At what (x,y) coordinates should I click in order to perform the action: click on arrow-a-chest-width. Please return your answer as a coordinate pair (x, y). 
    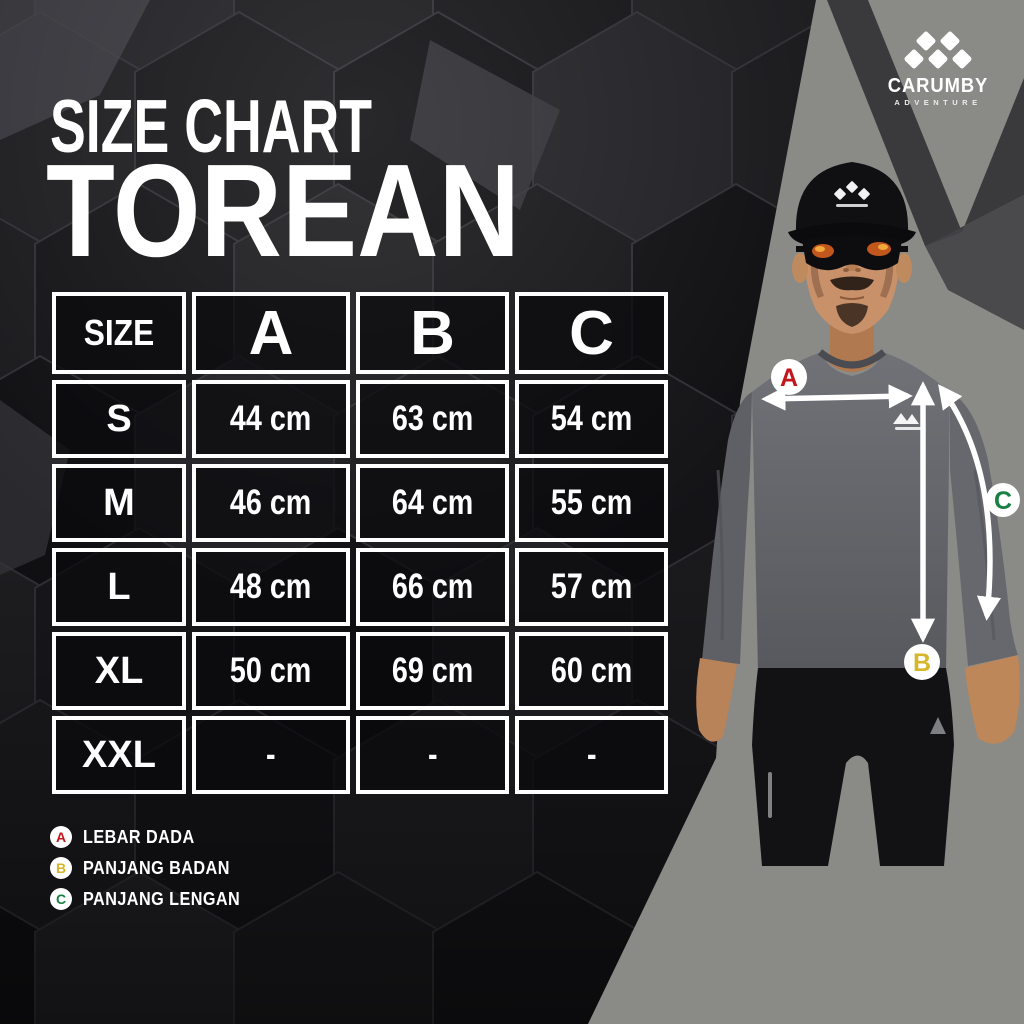
    Looking at the image, I should click on (837, 397).